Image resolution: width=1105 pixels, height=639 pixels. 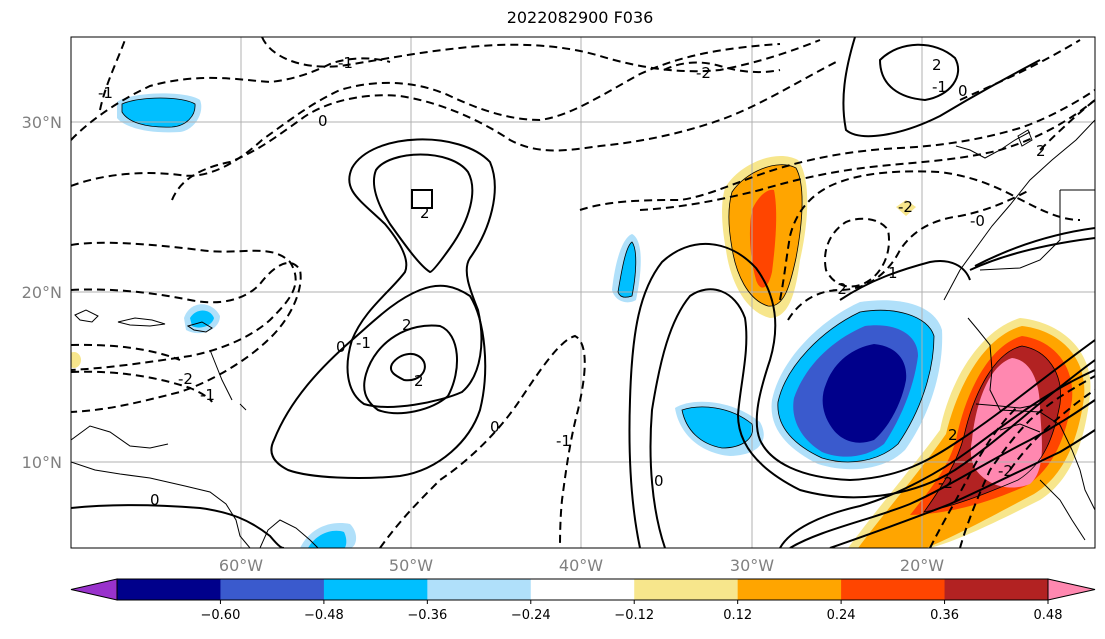 What do you see at coordinates (531, 615) in the screenshot?
I see `colorbar-tick-label: −0.24` at bounding box center [531, 615].